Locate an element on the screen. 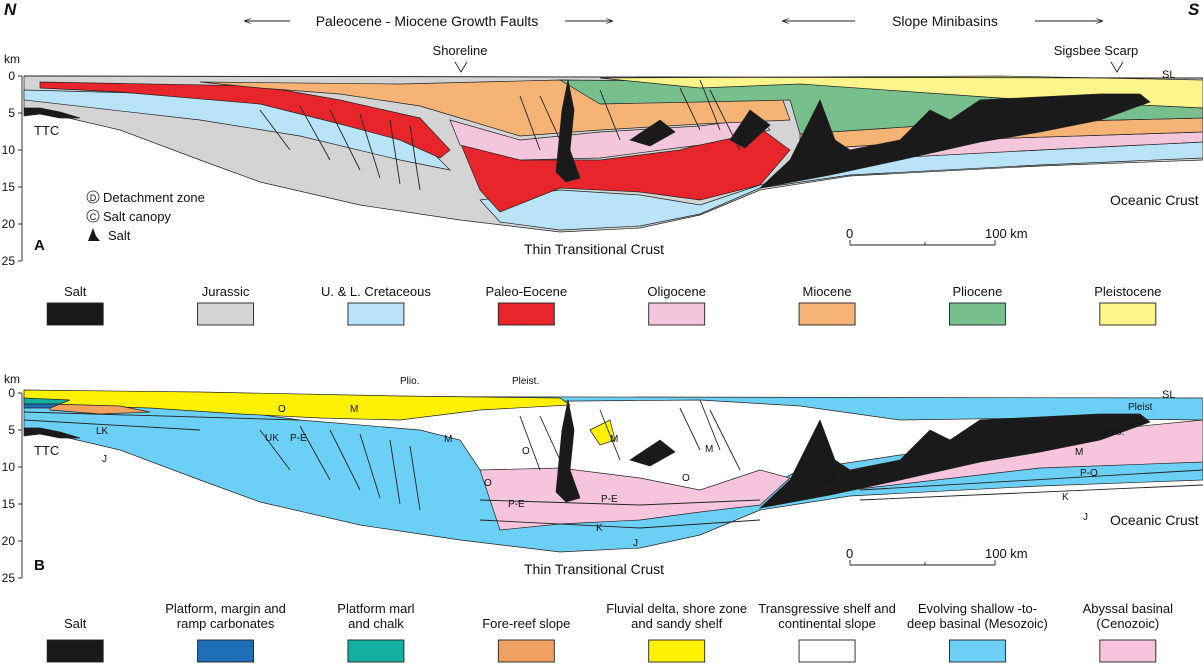 The height and width of the screenshot is (666, 1203). unit-label-m6: M is located at coordinates (1079, 452).